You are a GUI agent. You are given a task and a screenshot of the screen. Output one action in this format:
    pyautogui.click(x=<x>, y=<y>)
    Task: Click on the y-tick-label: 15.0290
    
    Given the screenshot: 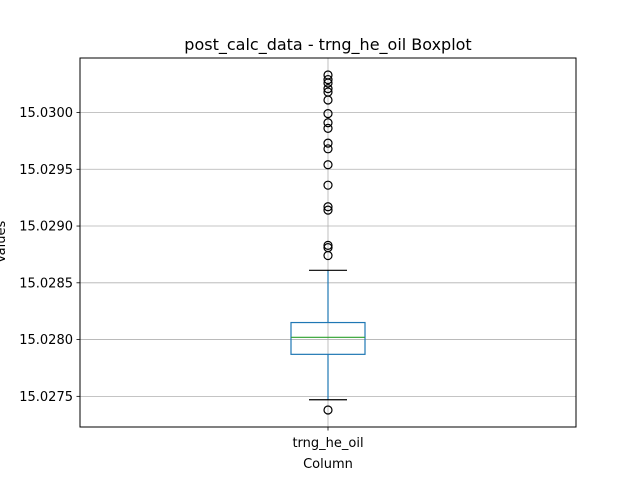 What is the action you would take?
    pyautogui.click(x=46, y=227)
    